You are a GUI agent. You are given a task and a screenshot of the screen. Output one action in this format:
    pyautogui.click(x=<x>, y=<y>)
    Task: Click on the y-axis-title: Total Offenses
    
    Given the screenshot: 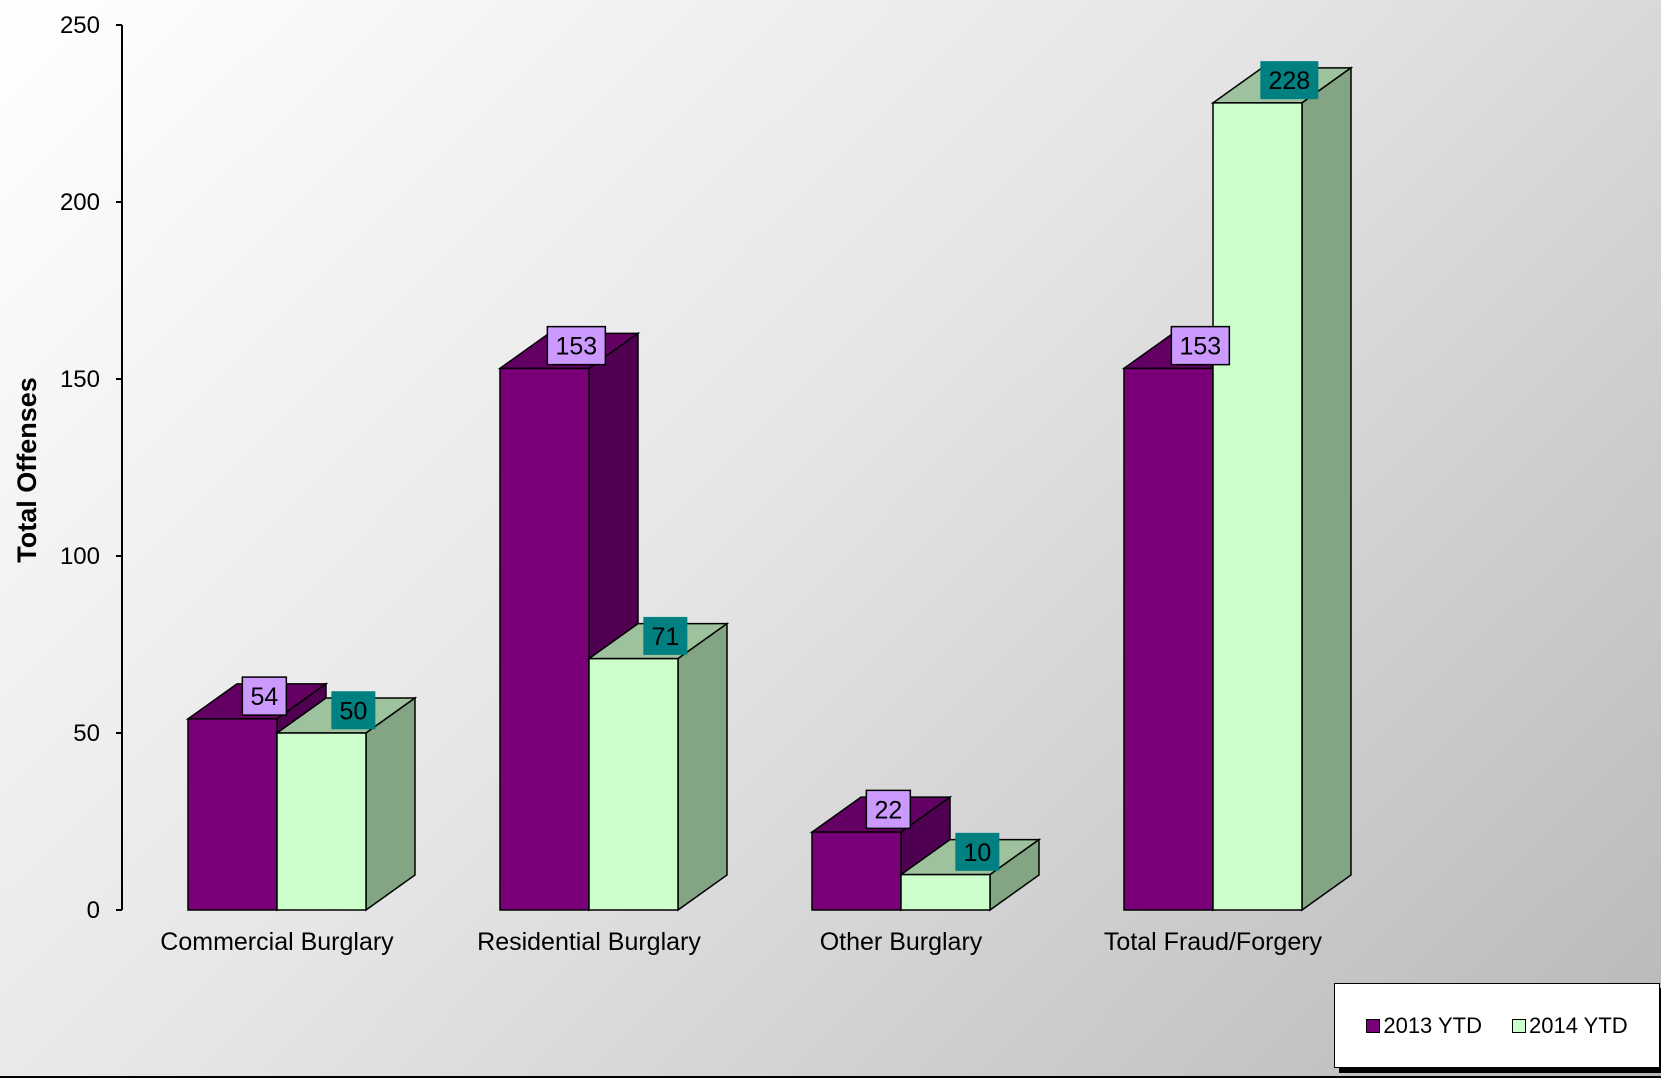 What is the action you would take?
    pyautogui.click(x=27, y=470)
    